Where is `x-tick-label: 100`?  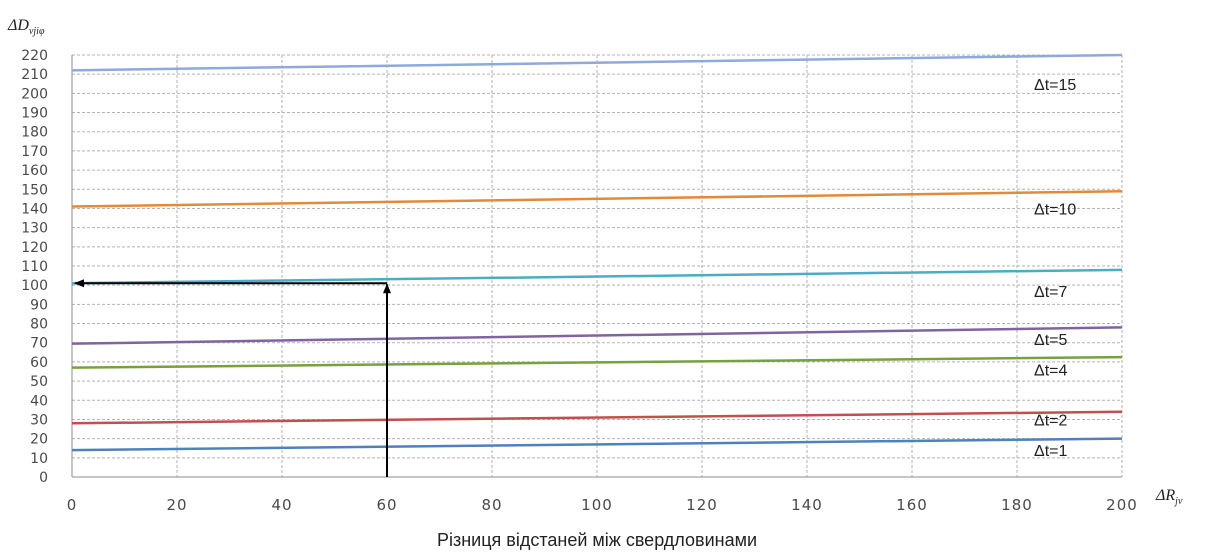 x-tick-label: 100 is located at coordinates (597, 505).